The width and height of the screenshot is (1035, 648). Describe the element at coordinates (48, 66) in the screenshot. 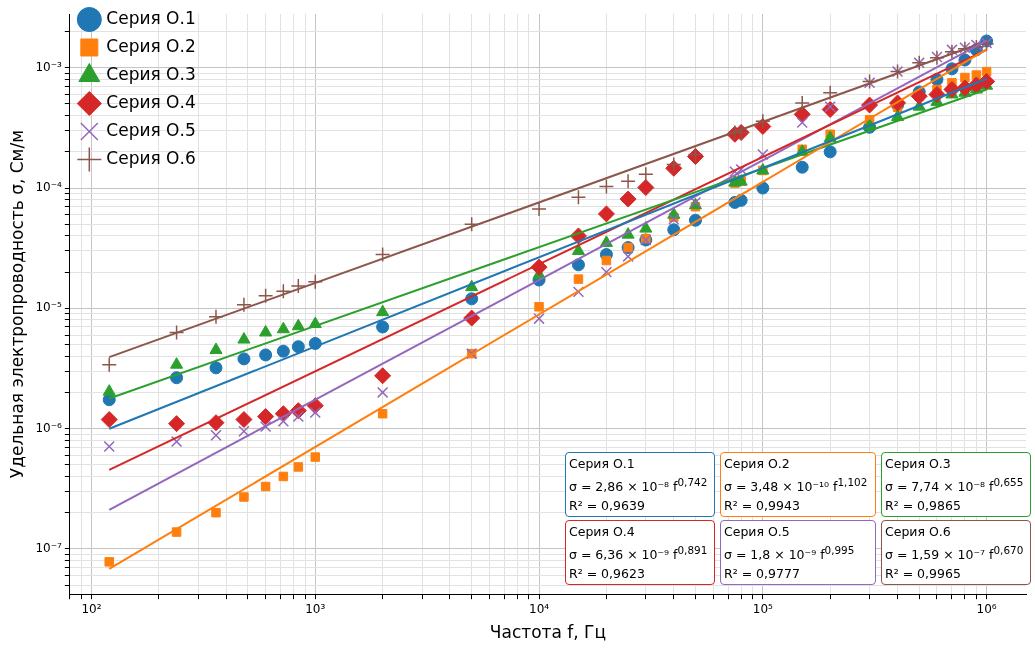

I see `y-tick-label: 10⁻³` at that location.